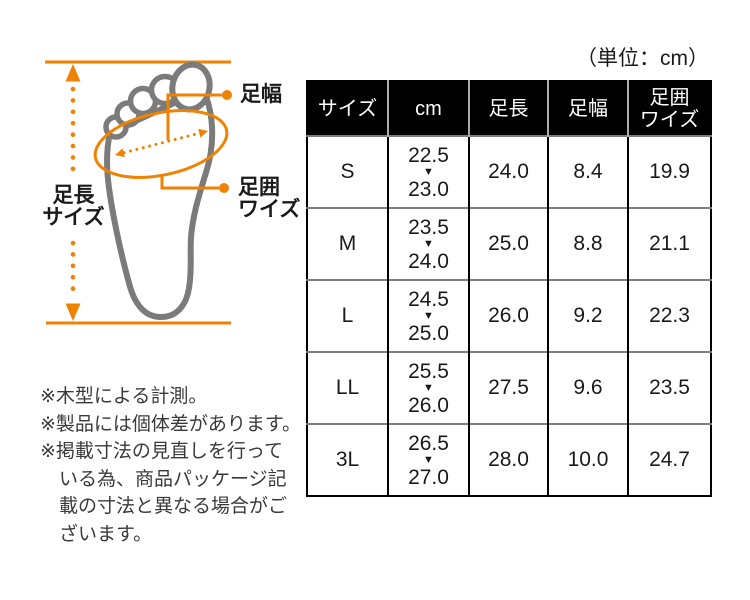 The width and height of the screenshot is (750, 600). I want to click on girth-ellipse, so click(161, 144).